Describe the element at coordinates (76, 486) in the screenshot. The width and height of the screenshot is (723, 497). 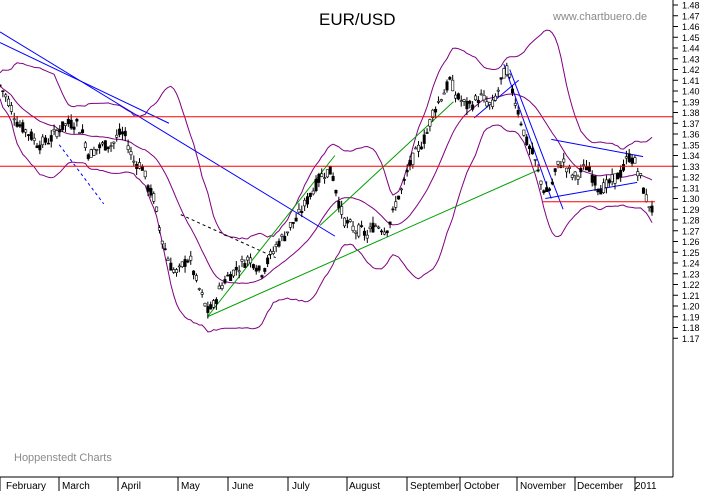
I see `x-tick-label: March` at that location.